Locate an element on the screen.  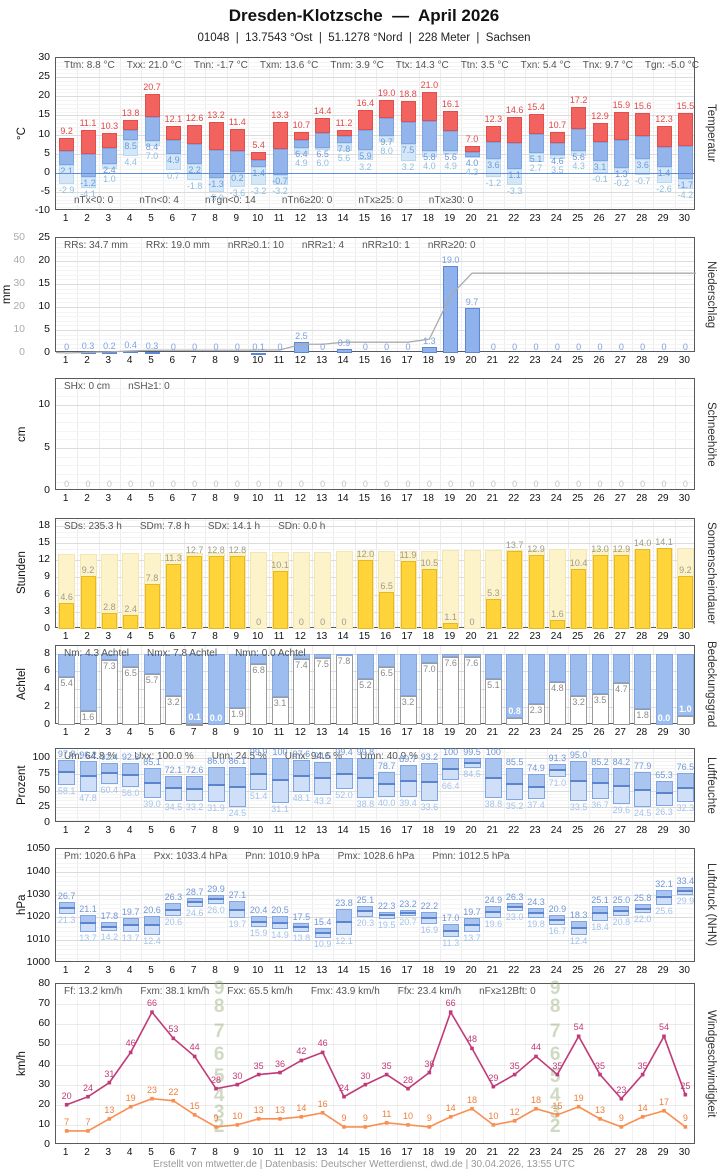
day-label: 13 is located at coordinates (322, 830).